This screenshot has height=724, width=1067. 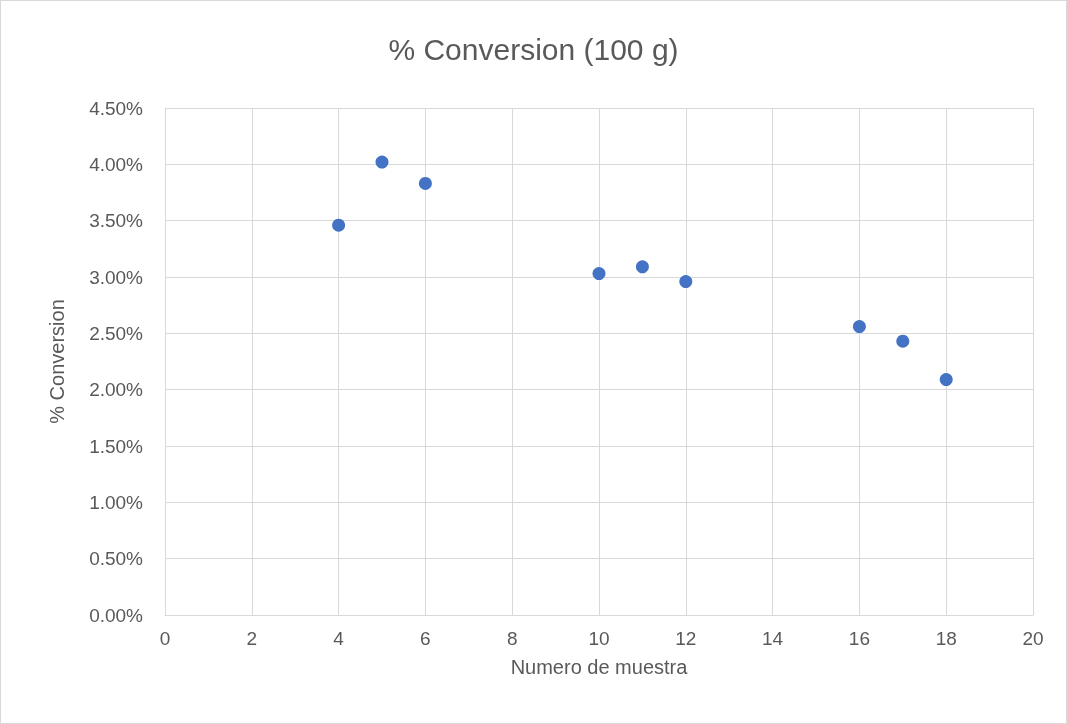 What do you see at coordinates (116, 615) in the screenshot?
I see `y-tick-label: 0.00%` at bounding box center [116, 615].